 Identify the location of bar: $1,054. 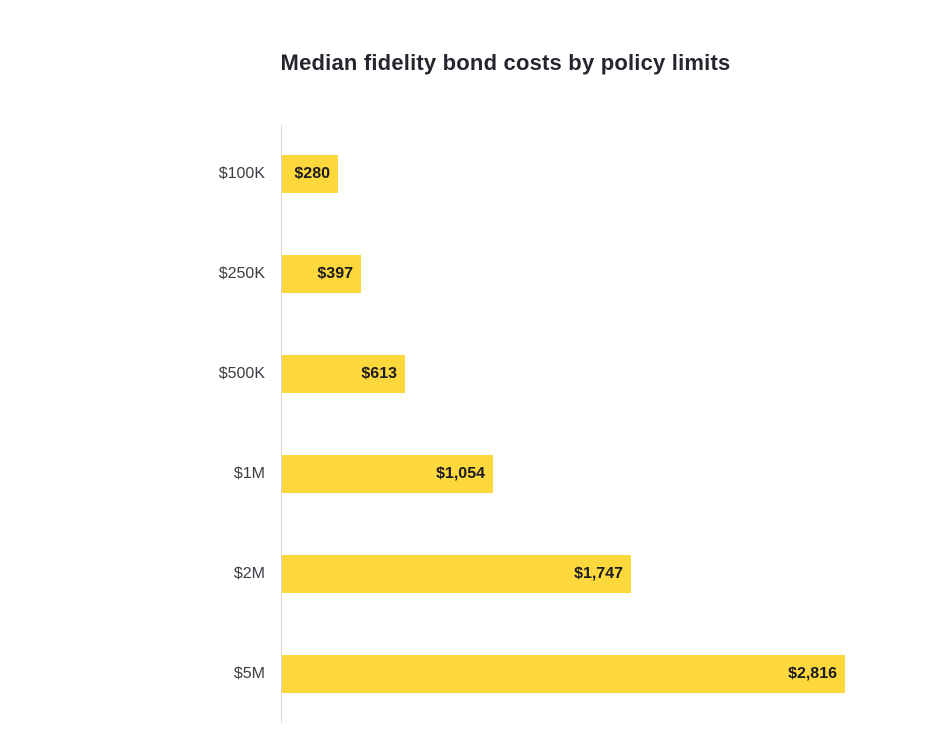
(387, 474).